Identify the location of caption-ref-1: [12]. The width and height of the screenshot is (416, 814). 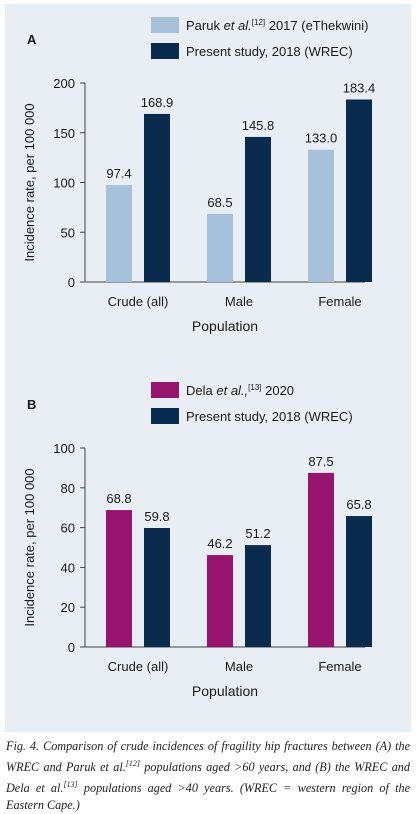
(132, 763).